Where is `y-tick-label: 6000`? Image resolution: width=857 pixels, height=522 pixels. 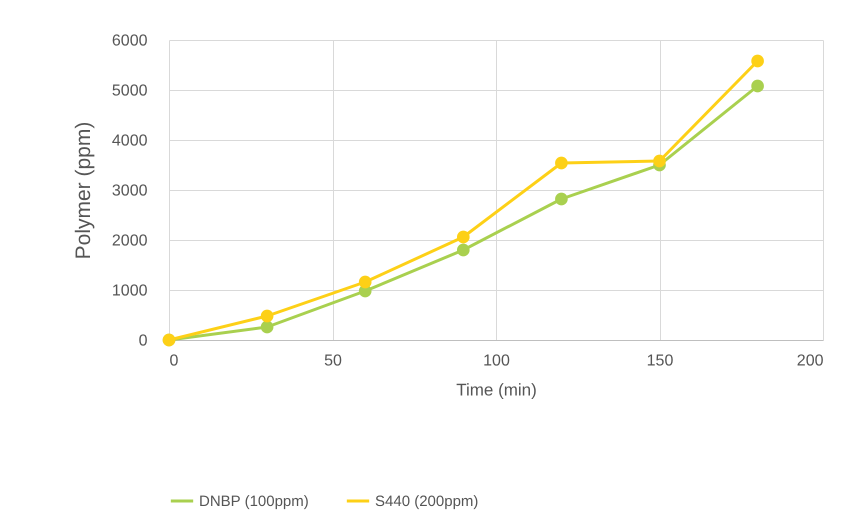 y-tick-label: 6000 is located at coordinates (130, 41).